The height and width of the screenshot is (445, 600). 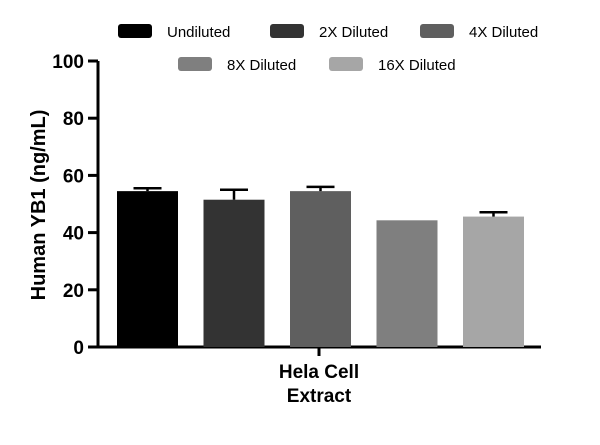 I want to click on y-axis: 0 20 40 60 80 100, so click(x=76, y=205).